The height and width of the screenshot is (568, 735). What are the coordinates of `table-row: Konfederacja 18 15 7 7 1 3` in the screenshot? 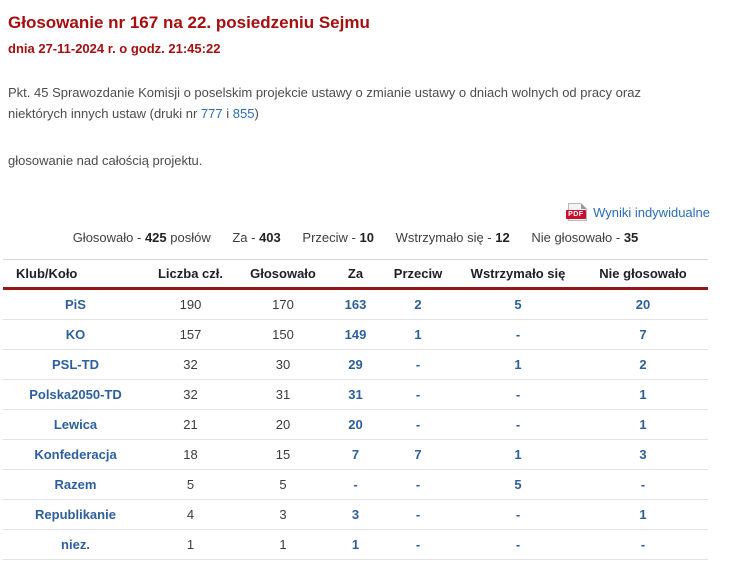 It's located at (355, 454).